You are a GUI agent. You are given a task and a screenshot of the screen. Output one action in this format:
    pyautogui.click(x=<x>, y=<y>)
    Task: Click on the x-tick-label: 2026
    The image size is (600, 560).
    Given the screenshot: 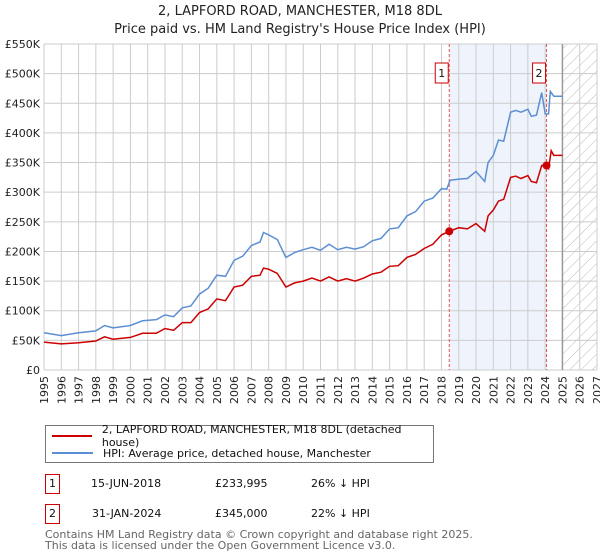 What is the action you would take?
    pyautogui.click(x=580, y=390)
    